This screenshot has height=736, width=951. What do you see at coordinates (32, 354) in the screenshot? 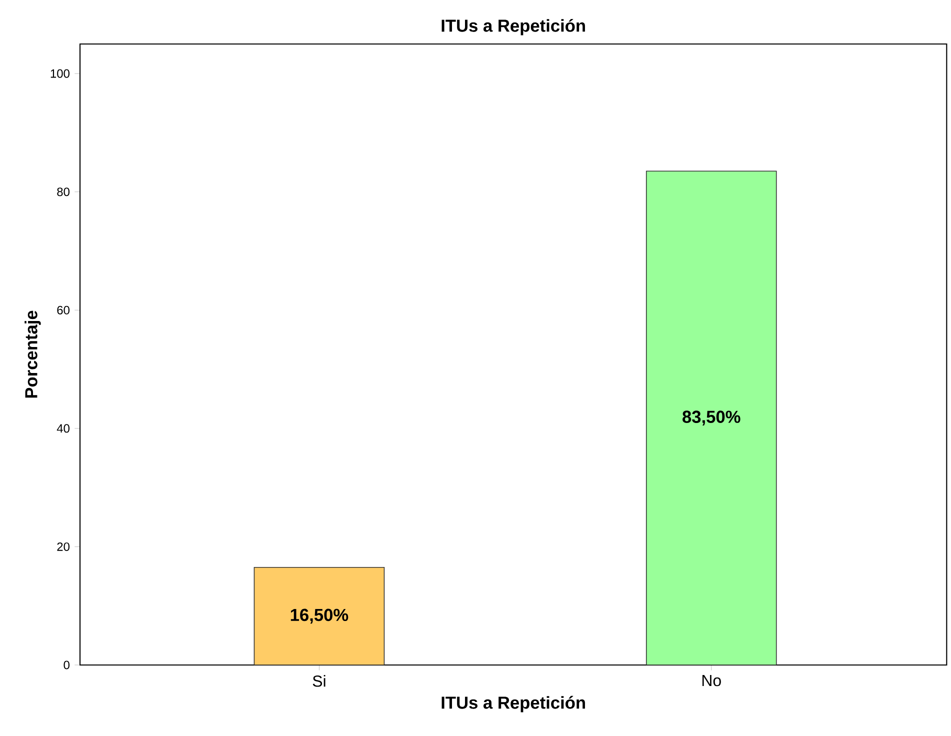
I see `y-axis-title: Porcentaje` at bounding box center [32, 354].